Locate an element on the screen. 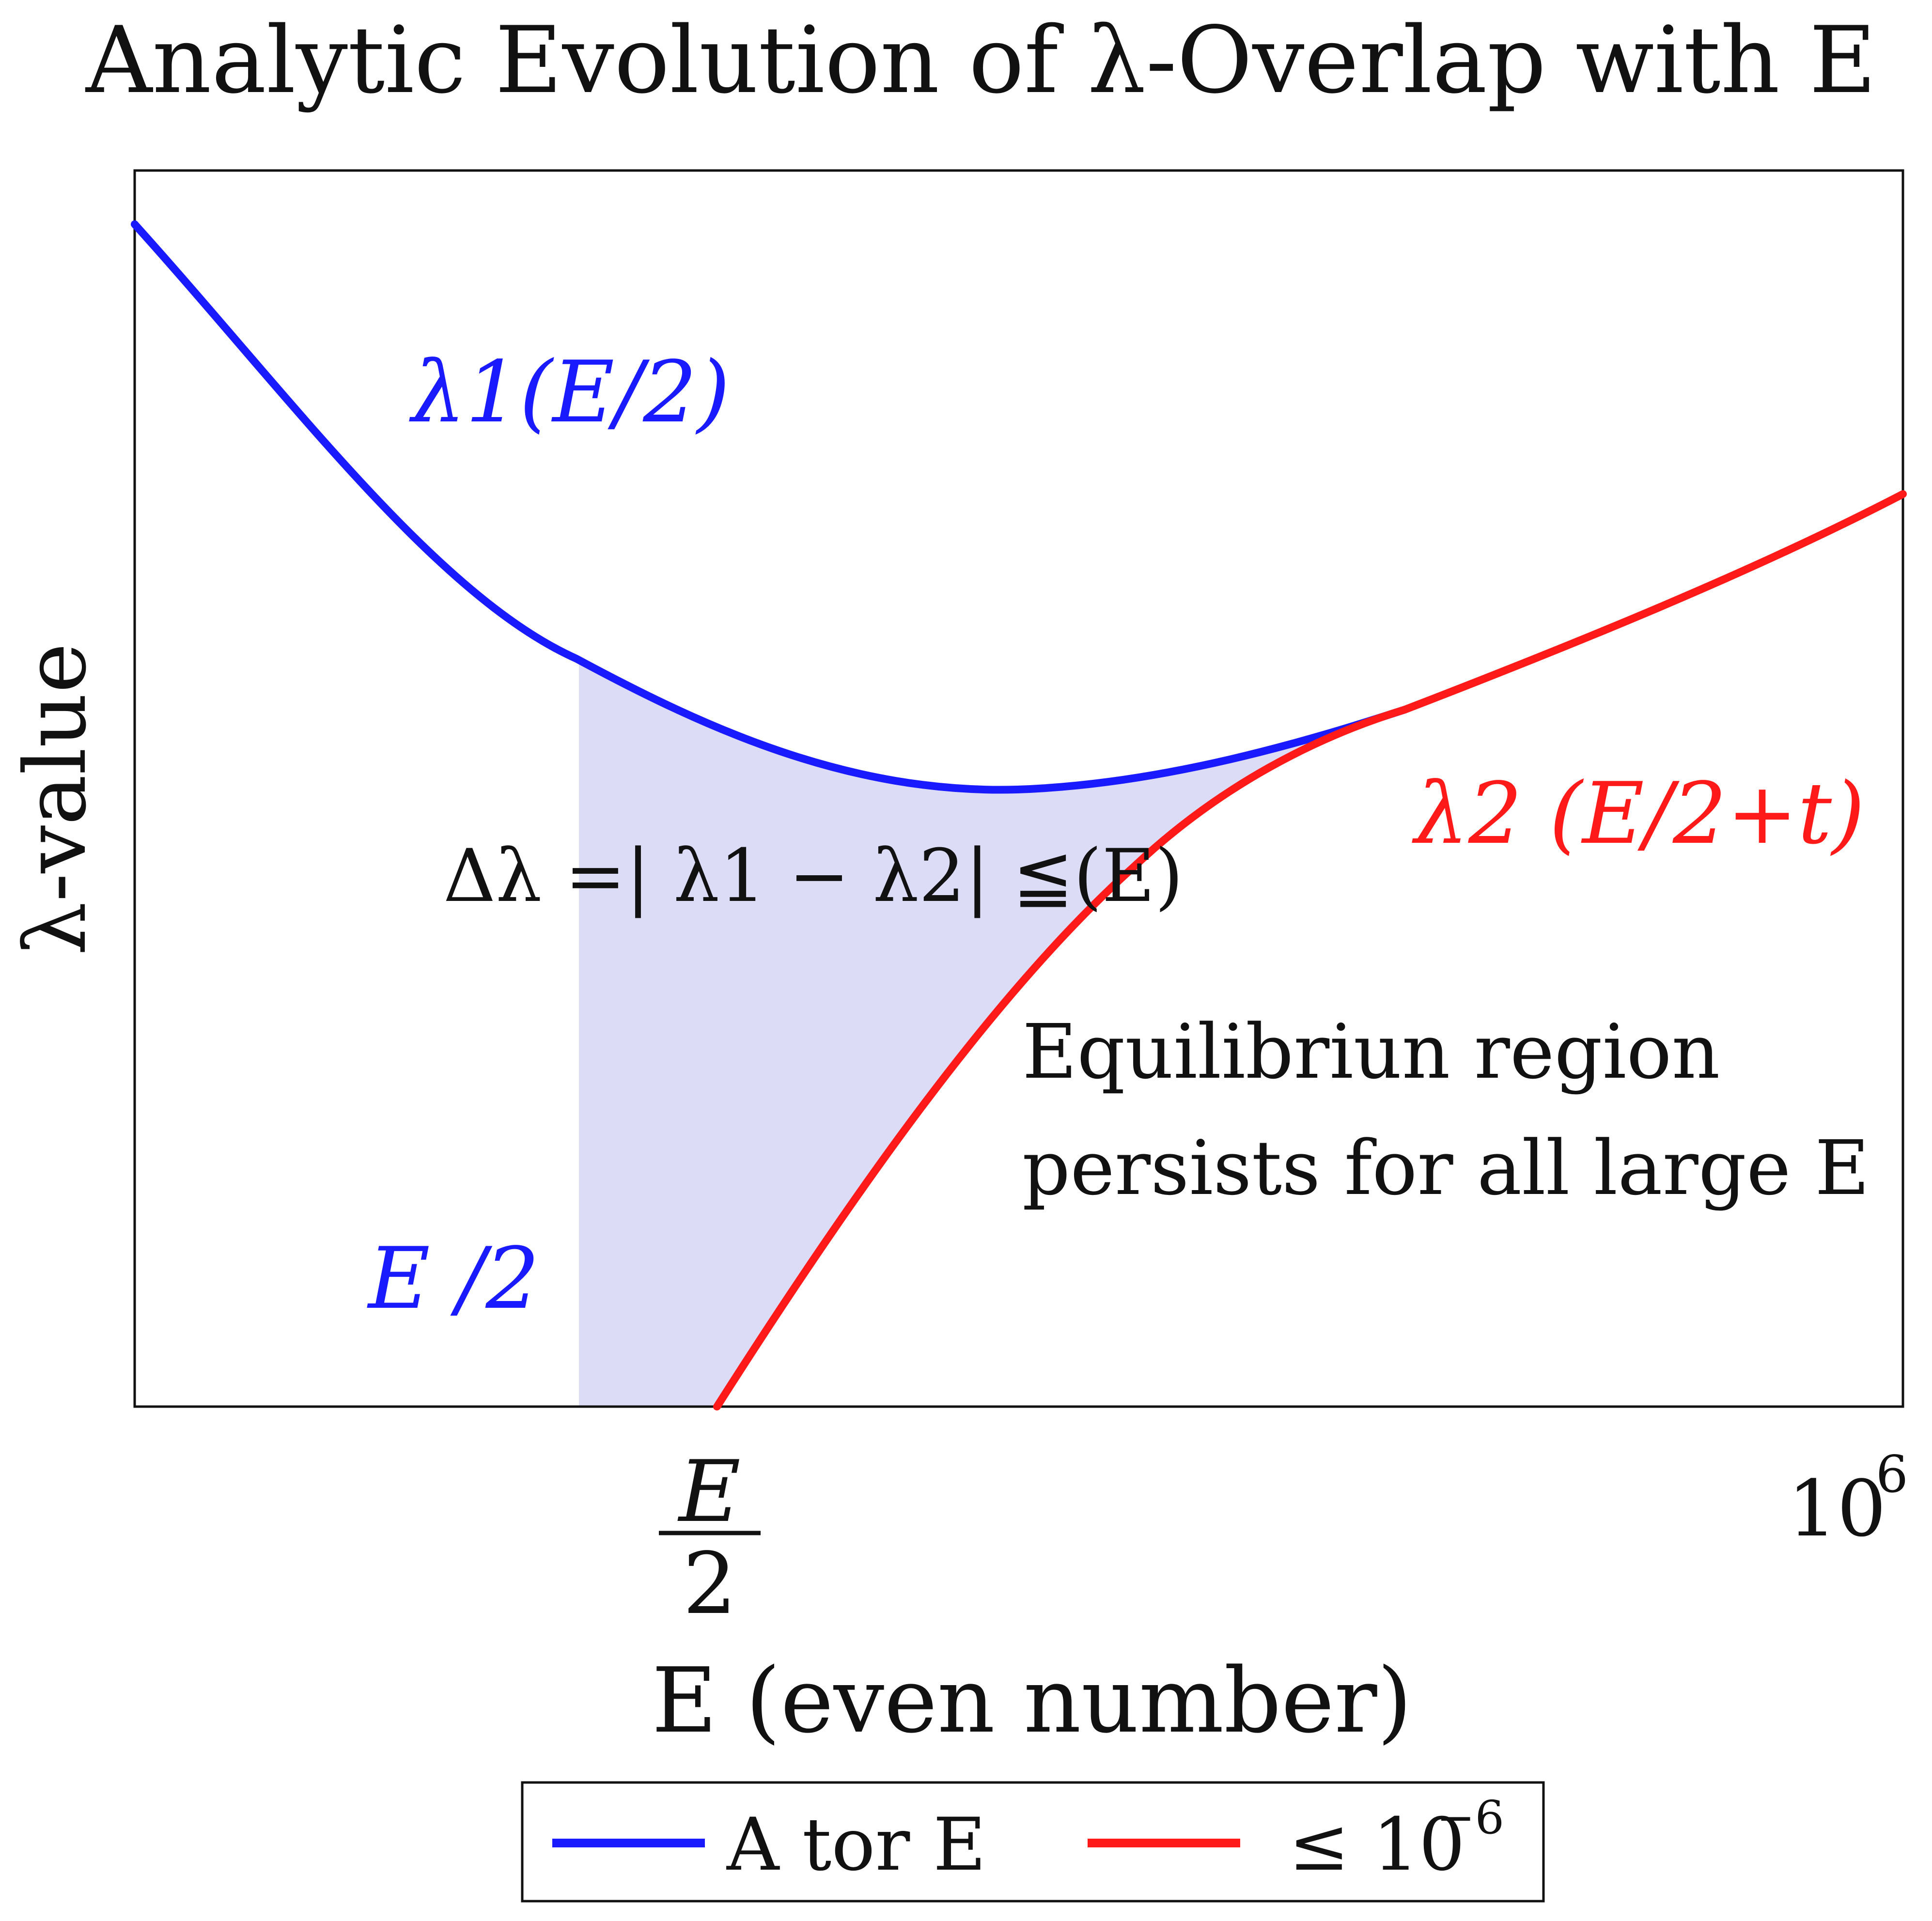 This screenshot has height=1921, width=1932. annotation-equilibrium-line1: Equilibriun region is located at coordinates (1371, 1052).